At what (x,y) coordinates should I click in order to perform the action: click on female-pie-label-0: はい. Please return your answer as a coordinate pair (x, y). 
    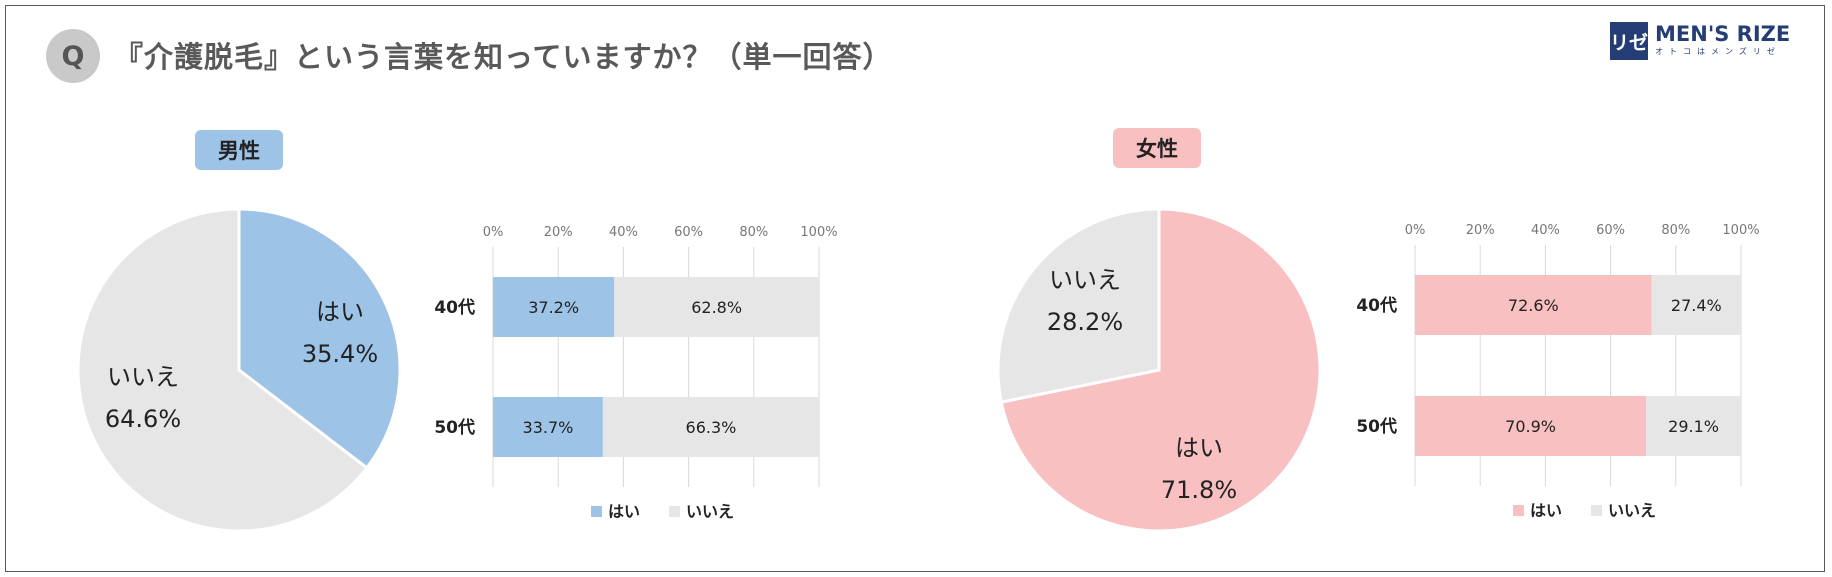
    Looking at the image, I should click on (1199, 448).